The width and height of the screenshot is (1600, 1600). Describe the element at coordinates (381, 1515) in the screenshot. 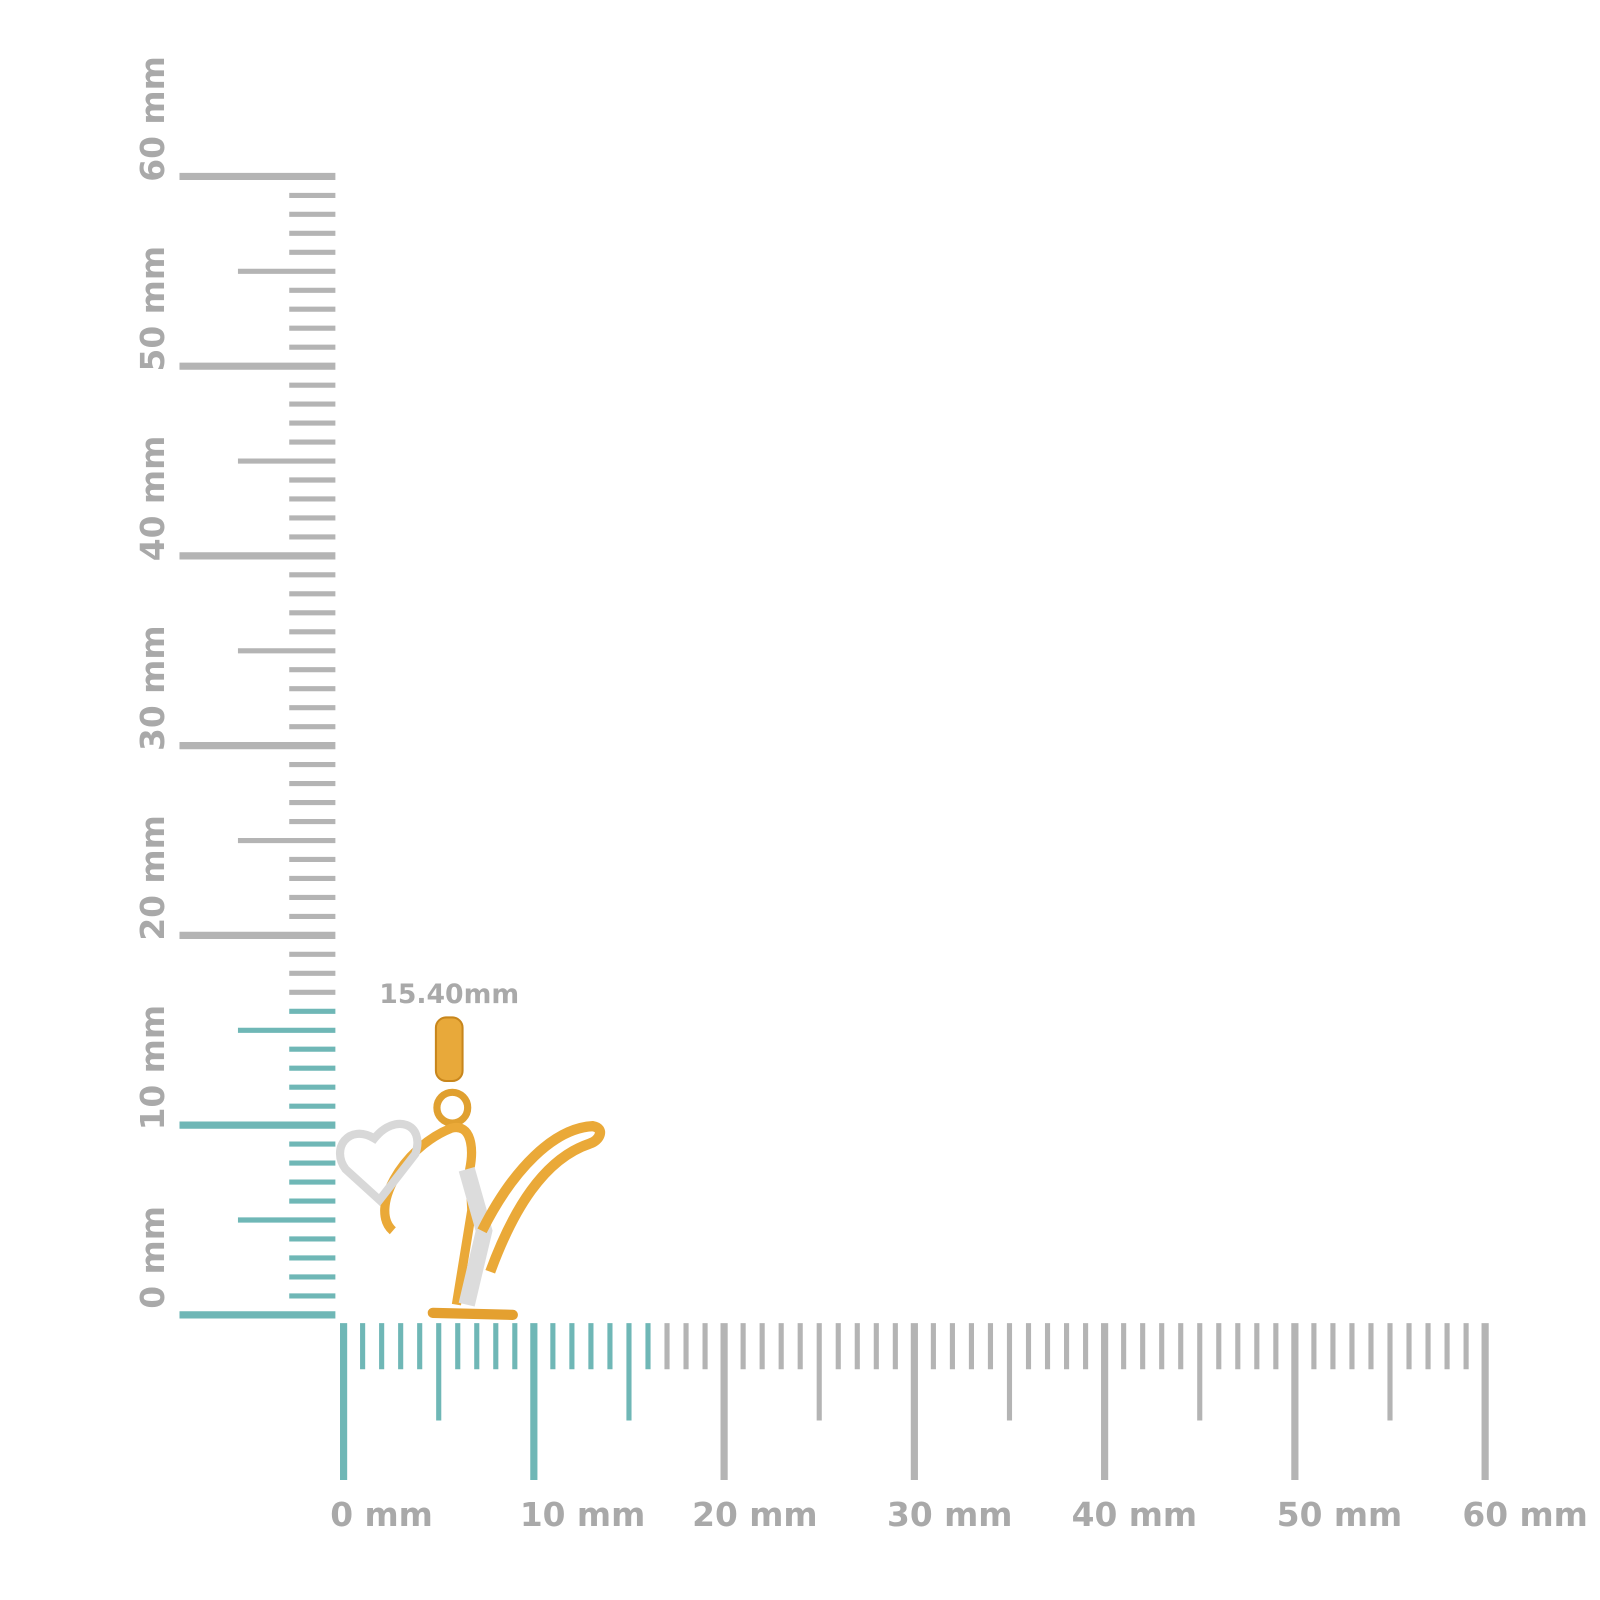

I see `x-ruler-label: 0 mm` at that location.